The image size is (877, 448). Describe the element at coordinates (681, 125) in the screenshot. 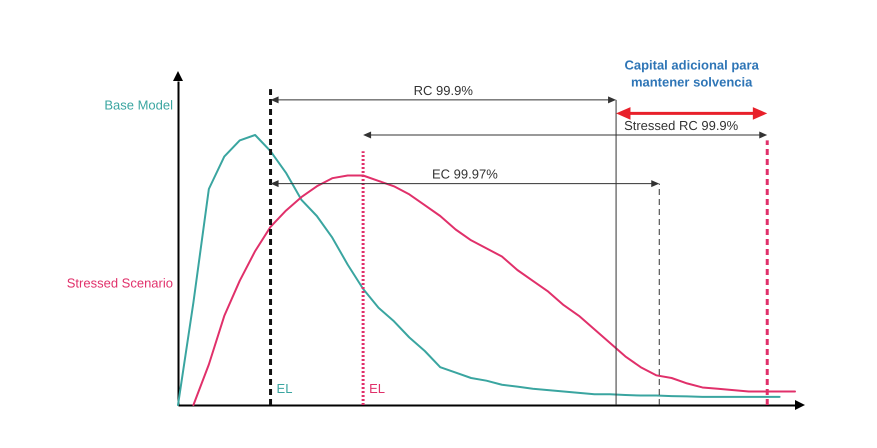

I see `text: Stressed RC 99.9%` at that location.